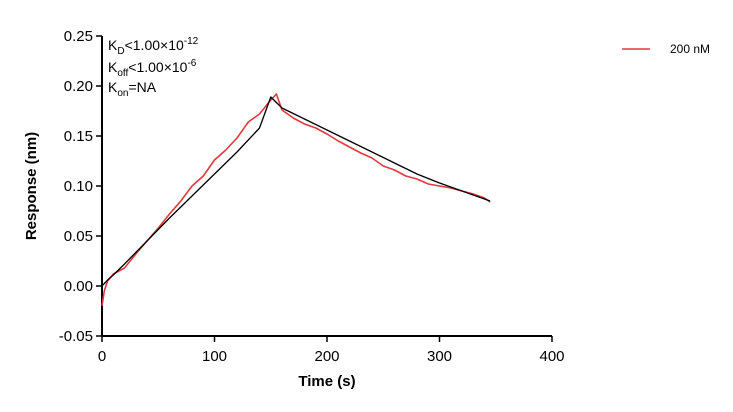 This screenshot has width=733, height=412. What do you see at coordinates (78, 236) in the screenshot?
I see `y-tick-label: 0.05` at bounding box center [78, 236].